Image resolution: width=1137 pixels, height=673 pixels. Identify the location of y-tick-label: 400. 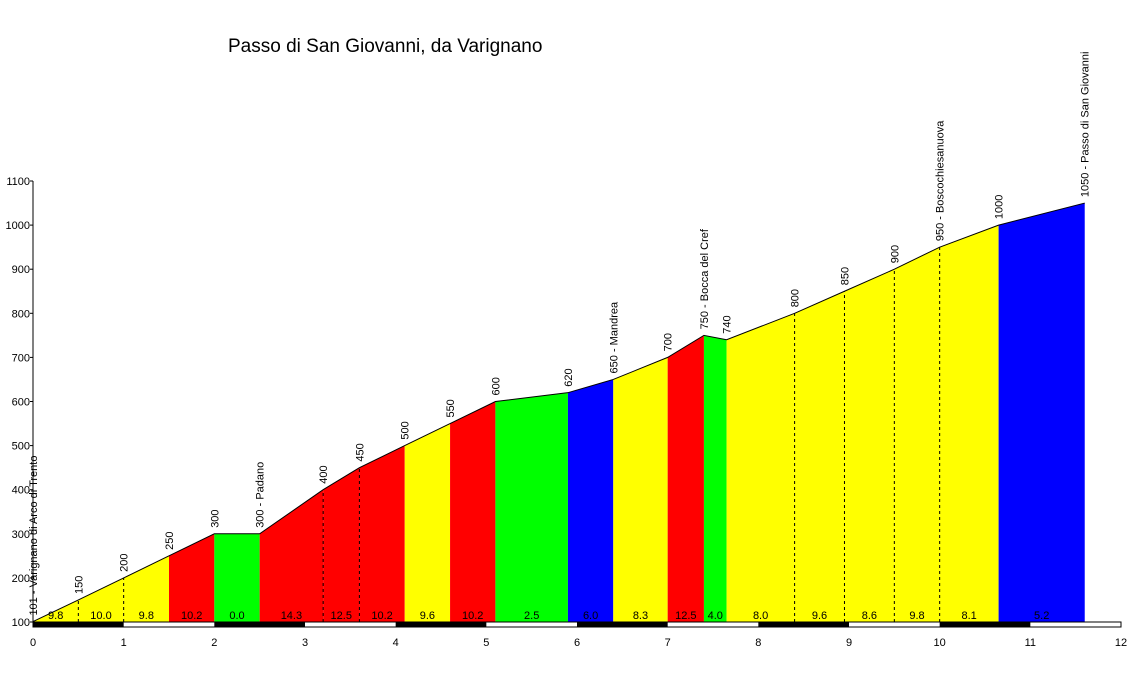
(21, 491).